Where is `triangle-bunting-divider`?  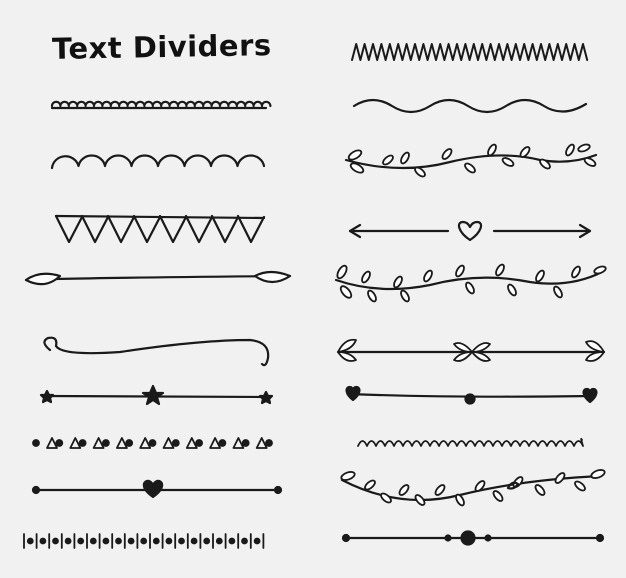
triangle-bunting-divider is located at coordinates (160, 229).